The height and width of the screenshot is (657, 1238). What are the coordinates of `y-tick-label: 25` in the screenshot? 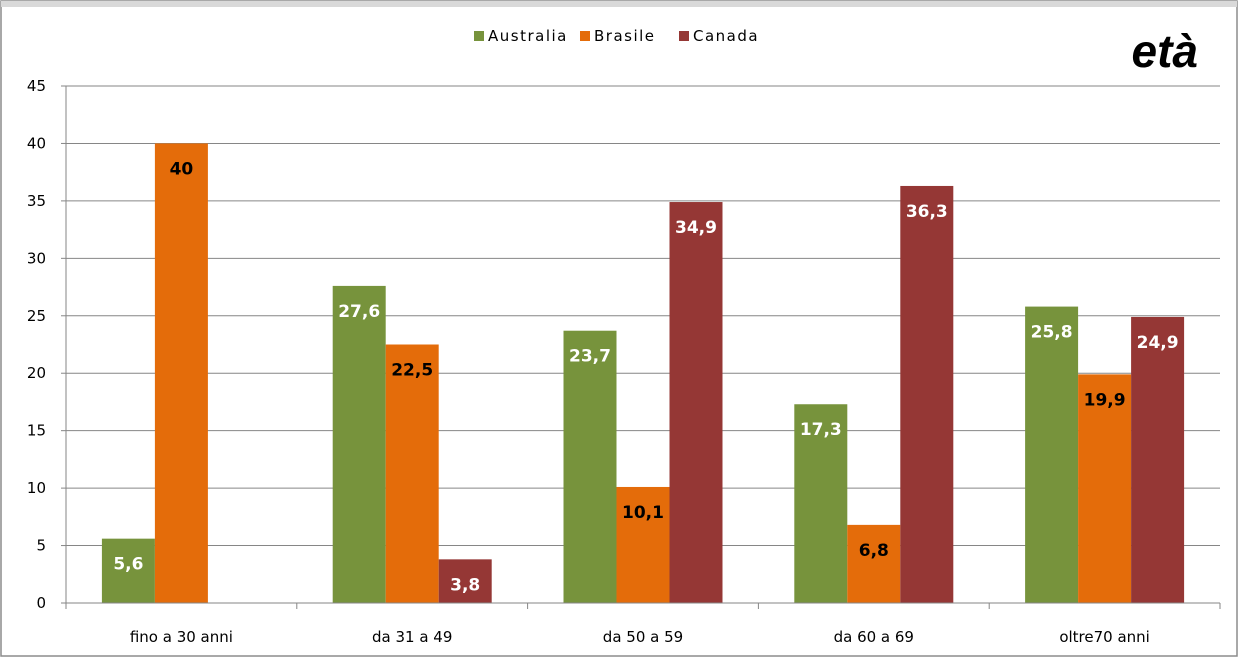 It's located at (36, 316).